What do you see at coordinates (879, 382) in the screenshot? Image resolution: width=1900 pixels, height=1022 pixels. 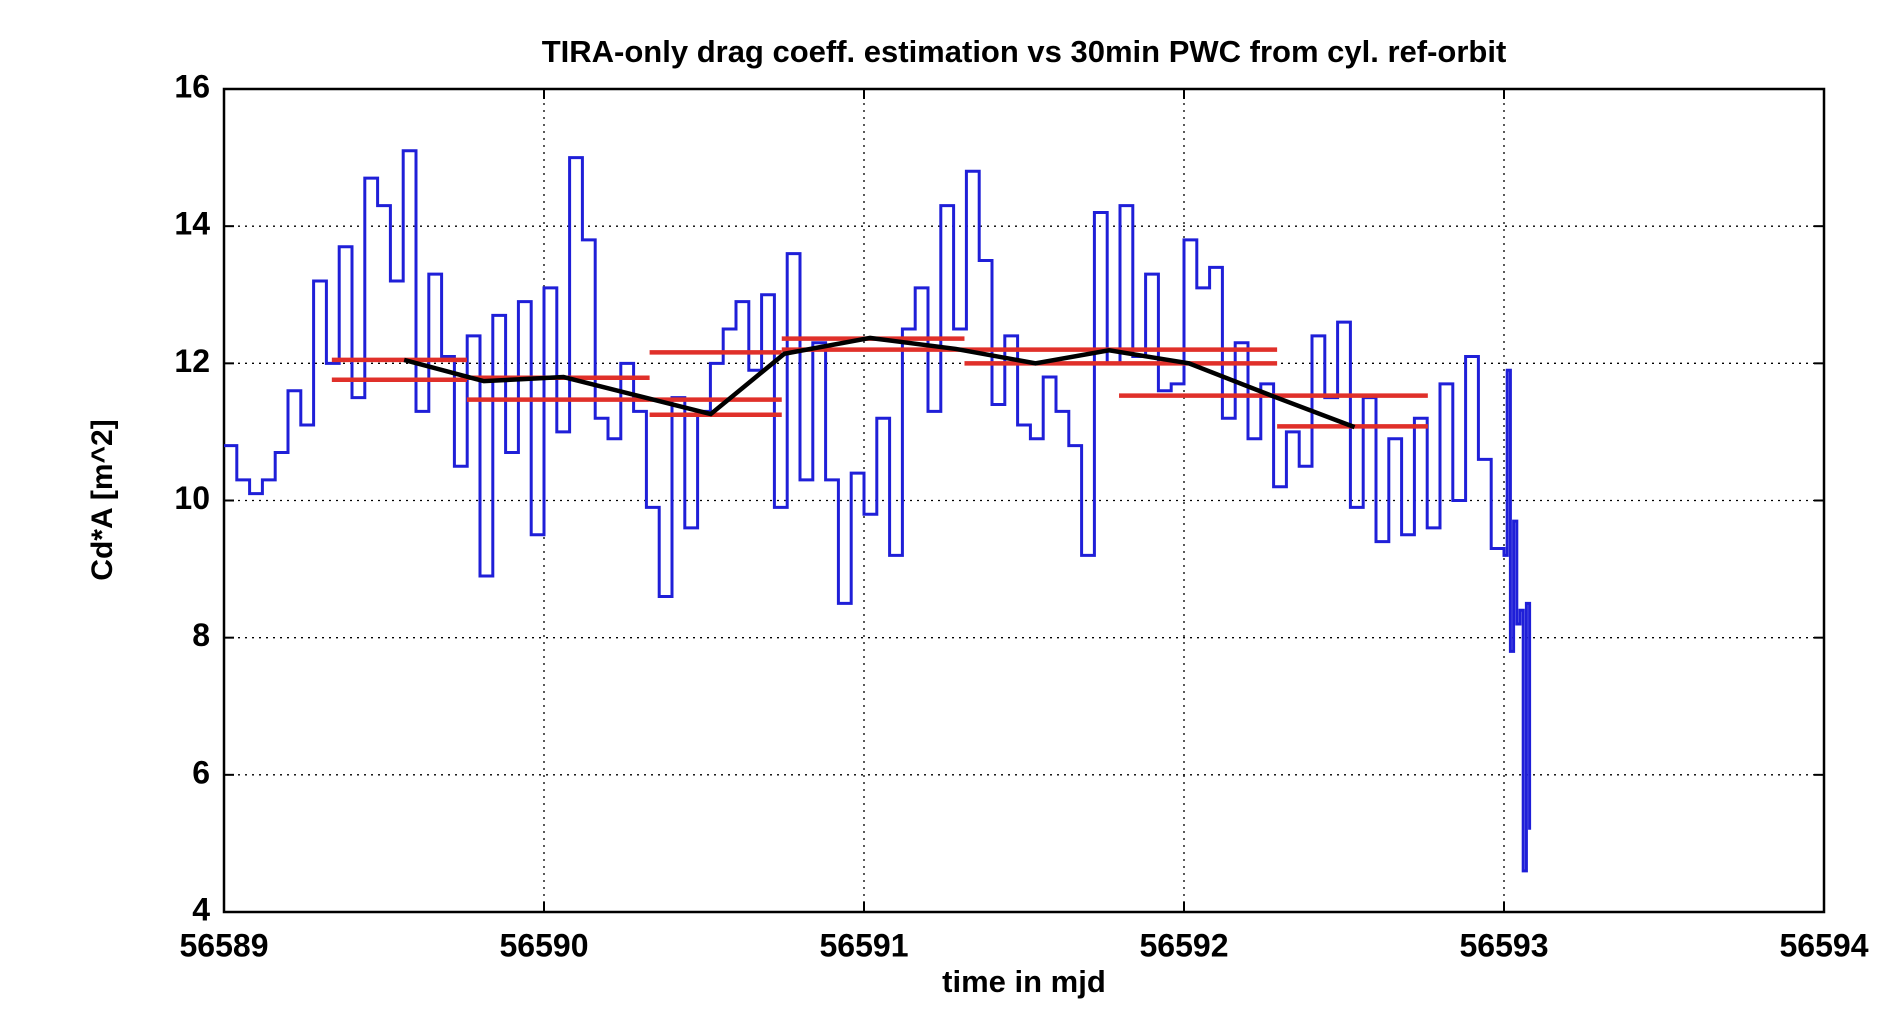 I see `data-line` at bounding box center [879, 382].